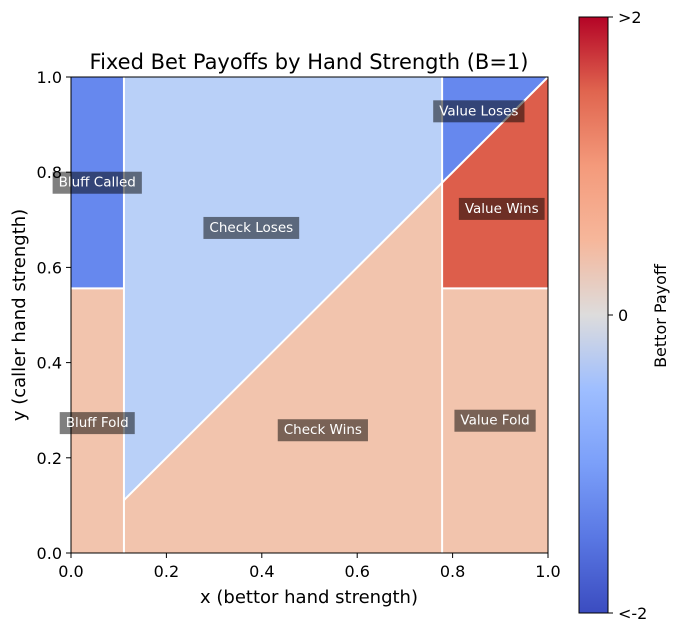 The height and width of the screenshot is (635, 681). What do you see at coordinates (632, 613) in the screenshot?
I see `colorbar-tick-label: <-2` at bounding box center [632, 613].